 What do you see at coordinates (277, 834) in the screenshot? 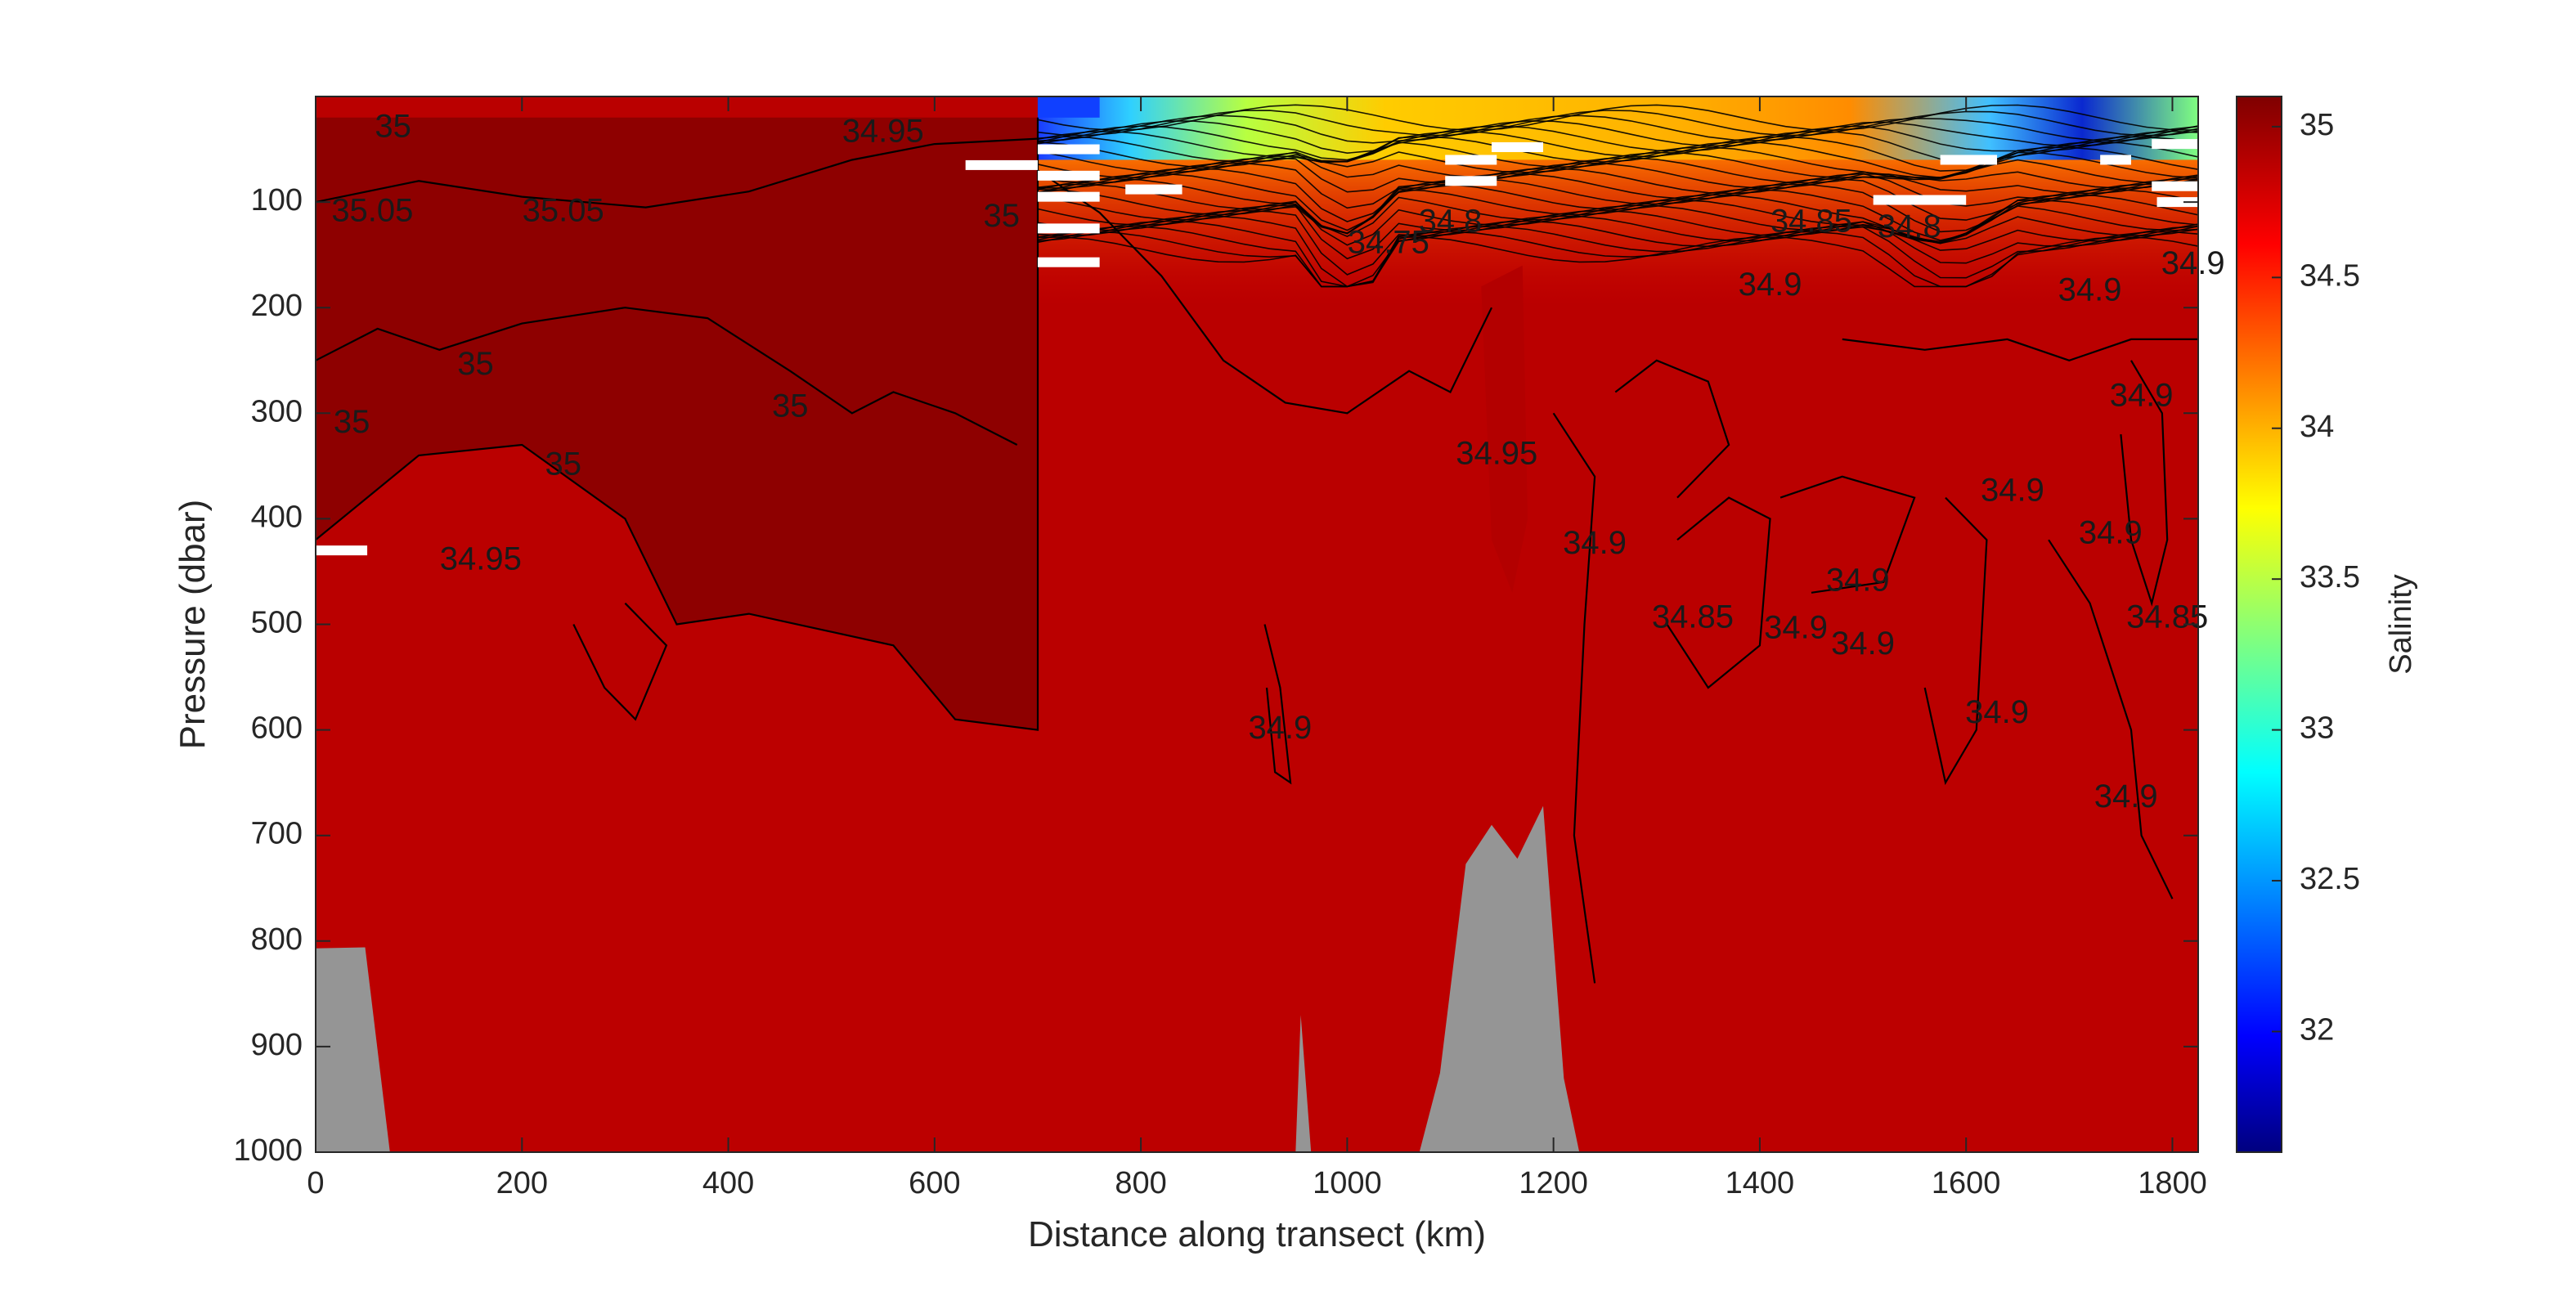
I see `y-tick-label: 700` at bounding box center [277, 834].